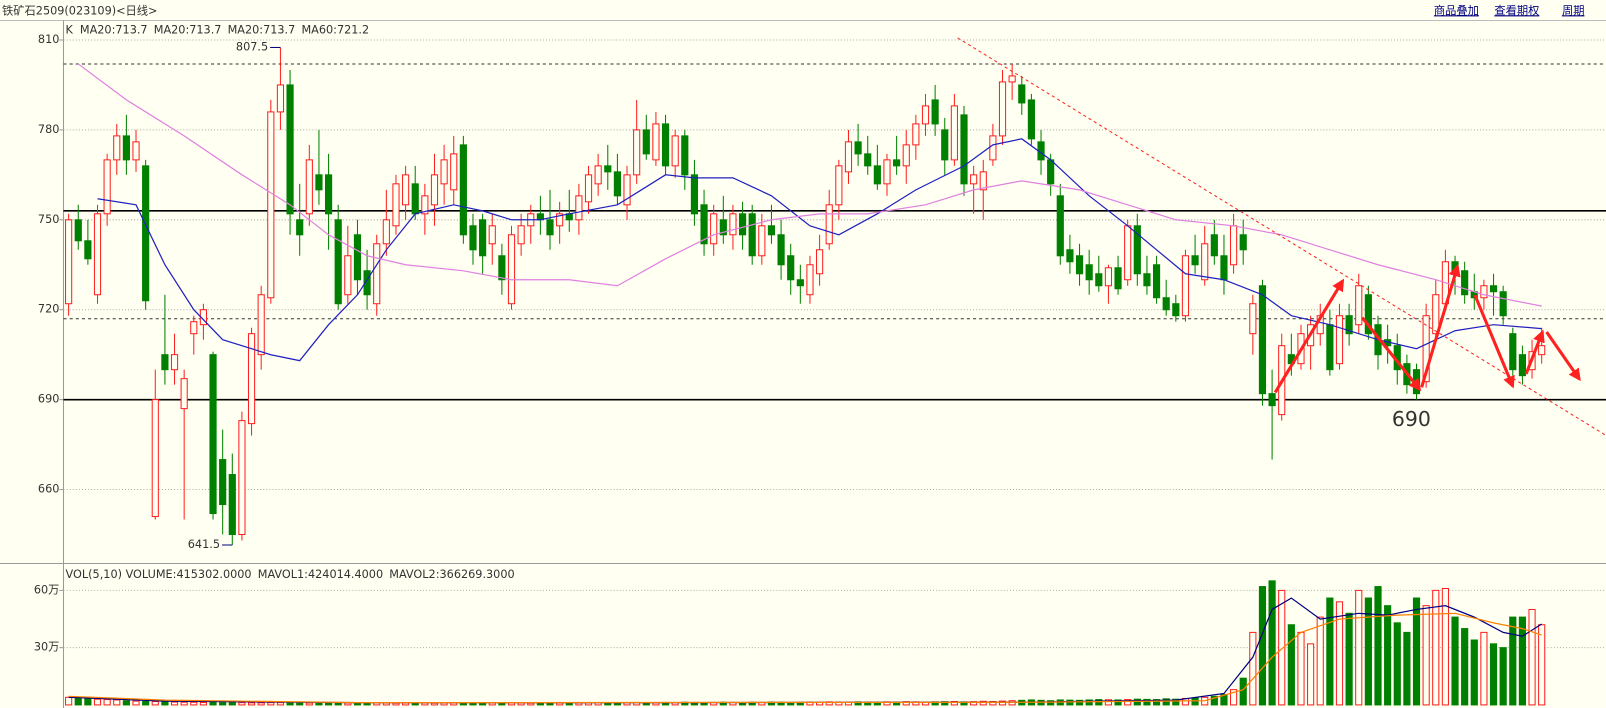 The height and width of the screenshot is (708, 1606). What do you see at coordinates (159, 574) in the screenshot?
I see `legend-entry: VOL(5,10) VOLUME:415302.0000` at bounding box center [159, 574].